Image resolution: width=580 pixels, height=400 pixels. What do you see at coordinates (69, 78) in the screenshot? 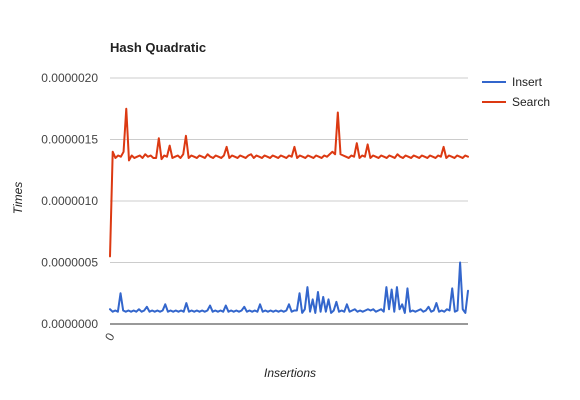
I see `y-tick-label: 0.0000020` at bounding box center [69, 78].